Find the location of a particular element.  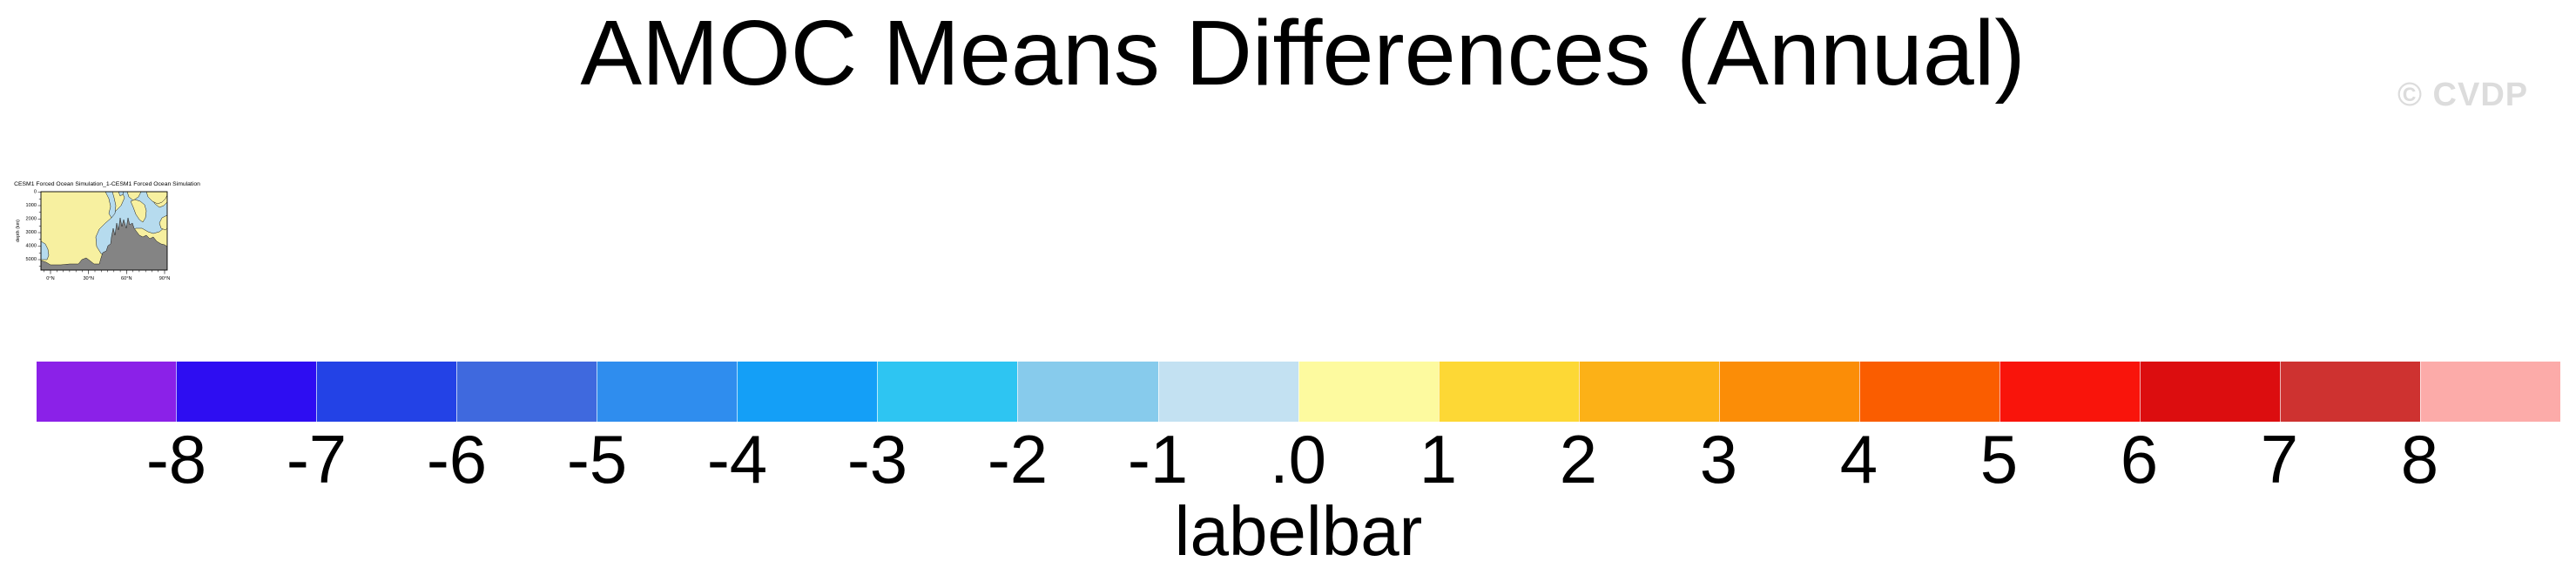

x-tick-label: 0°N is located at coordinates (50, 278).